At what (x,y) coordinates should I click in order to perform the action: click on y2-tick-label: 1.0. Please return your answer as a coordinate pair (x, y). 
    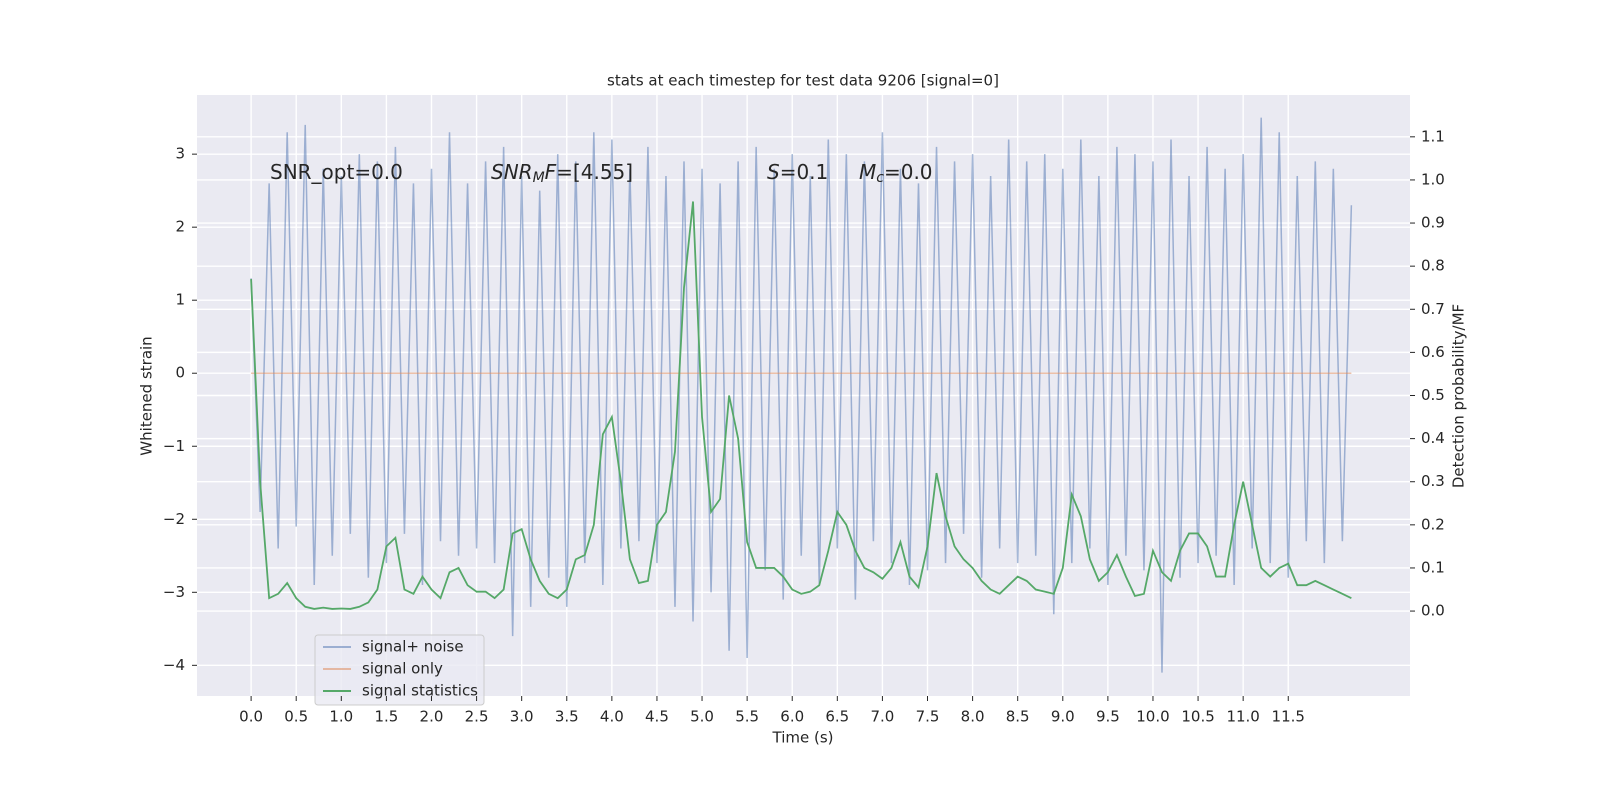
    Looking at the image, I should click on (1433, 179).